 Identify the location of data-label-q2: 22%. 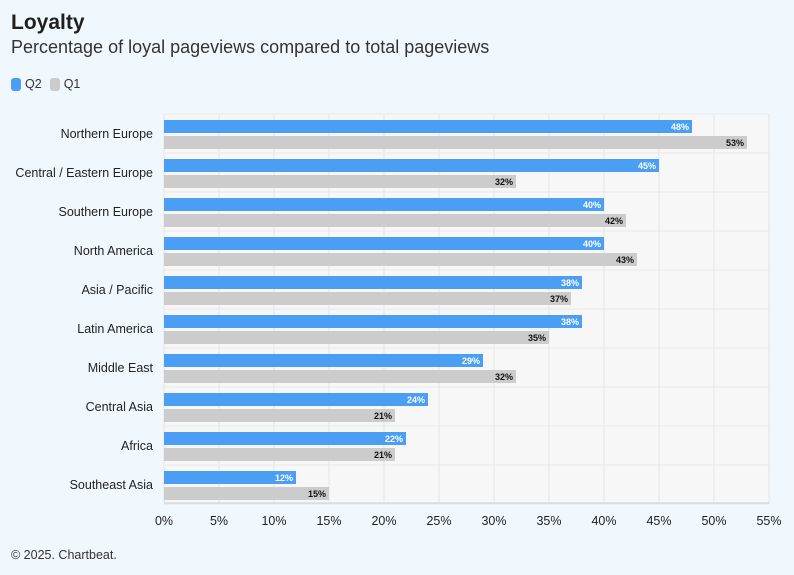
(394, 439).